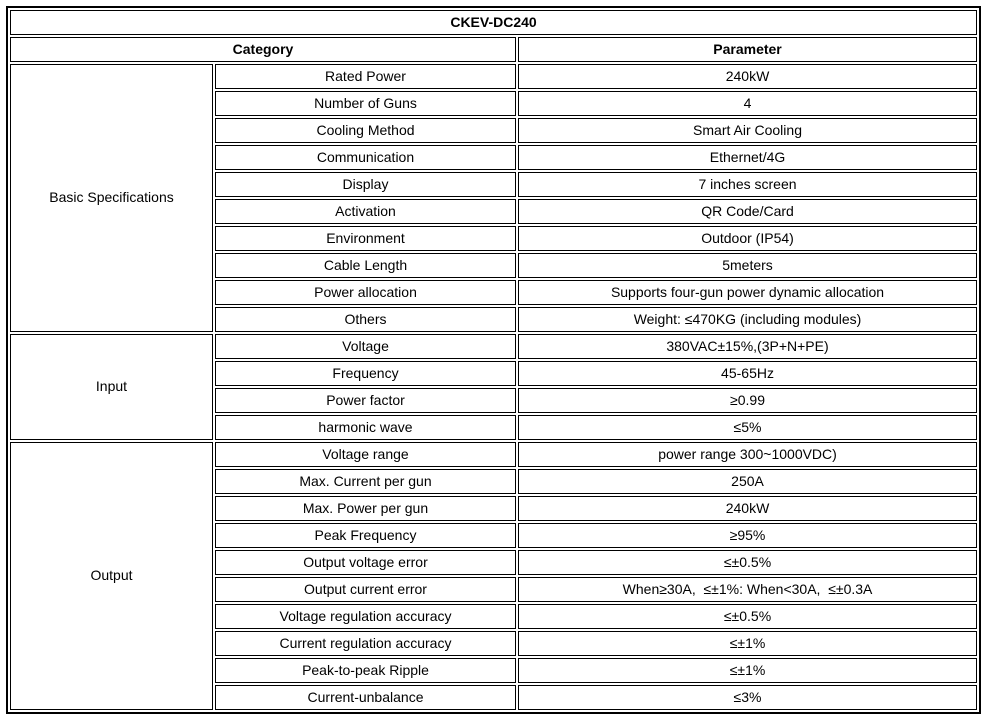  Describe the element at coordinates (365, 481) in the screenshot. I see `item-label-cell: Max. Current per gun` at that location.